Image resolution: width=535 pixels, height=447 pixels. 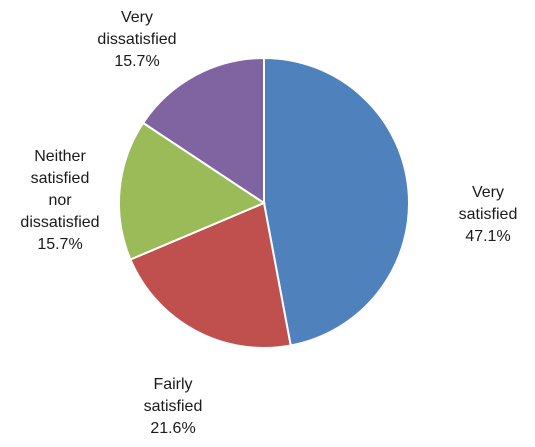 I want to click on slice-label-neither-satisfied-nor-dissatisfied: Neither satisfied nor dissatisfied 15.7%, so click(x=59, y=200).